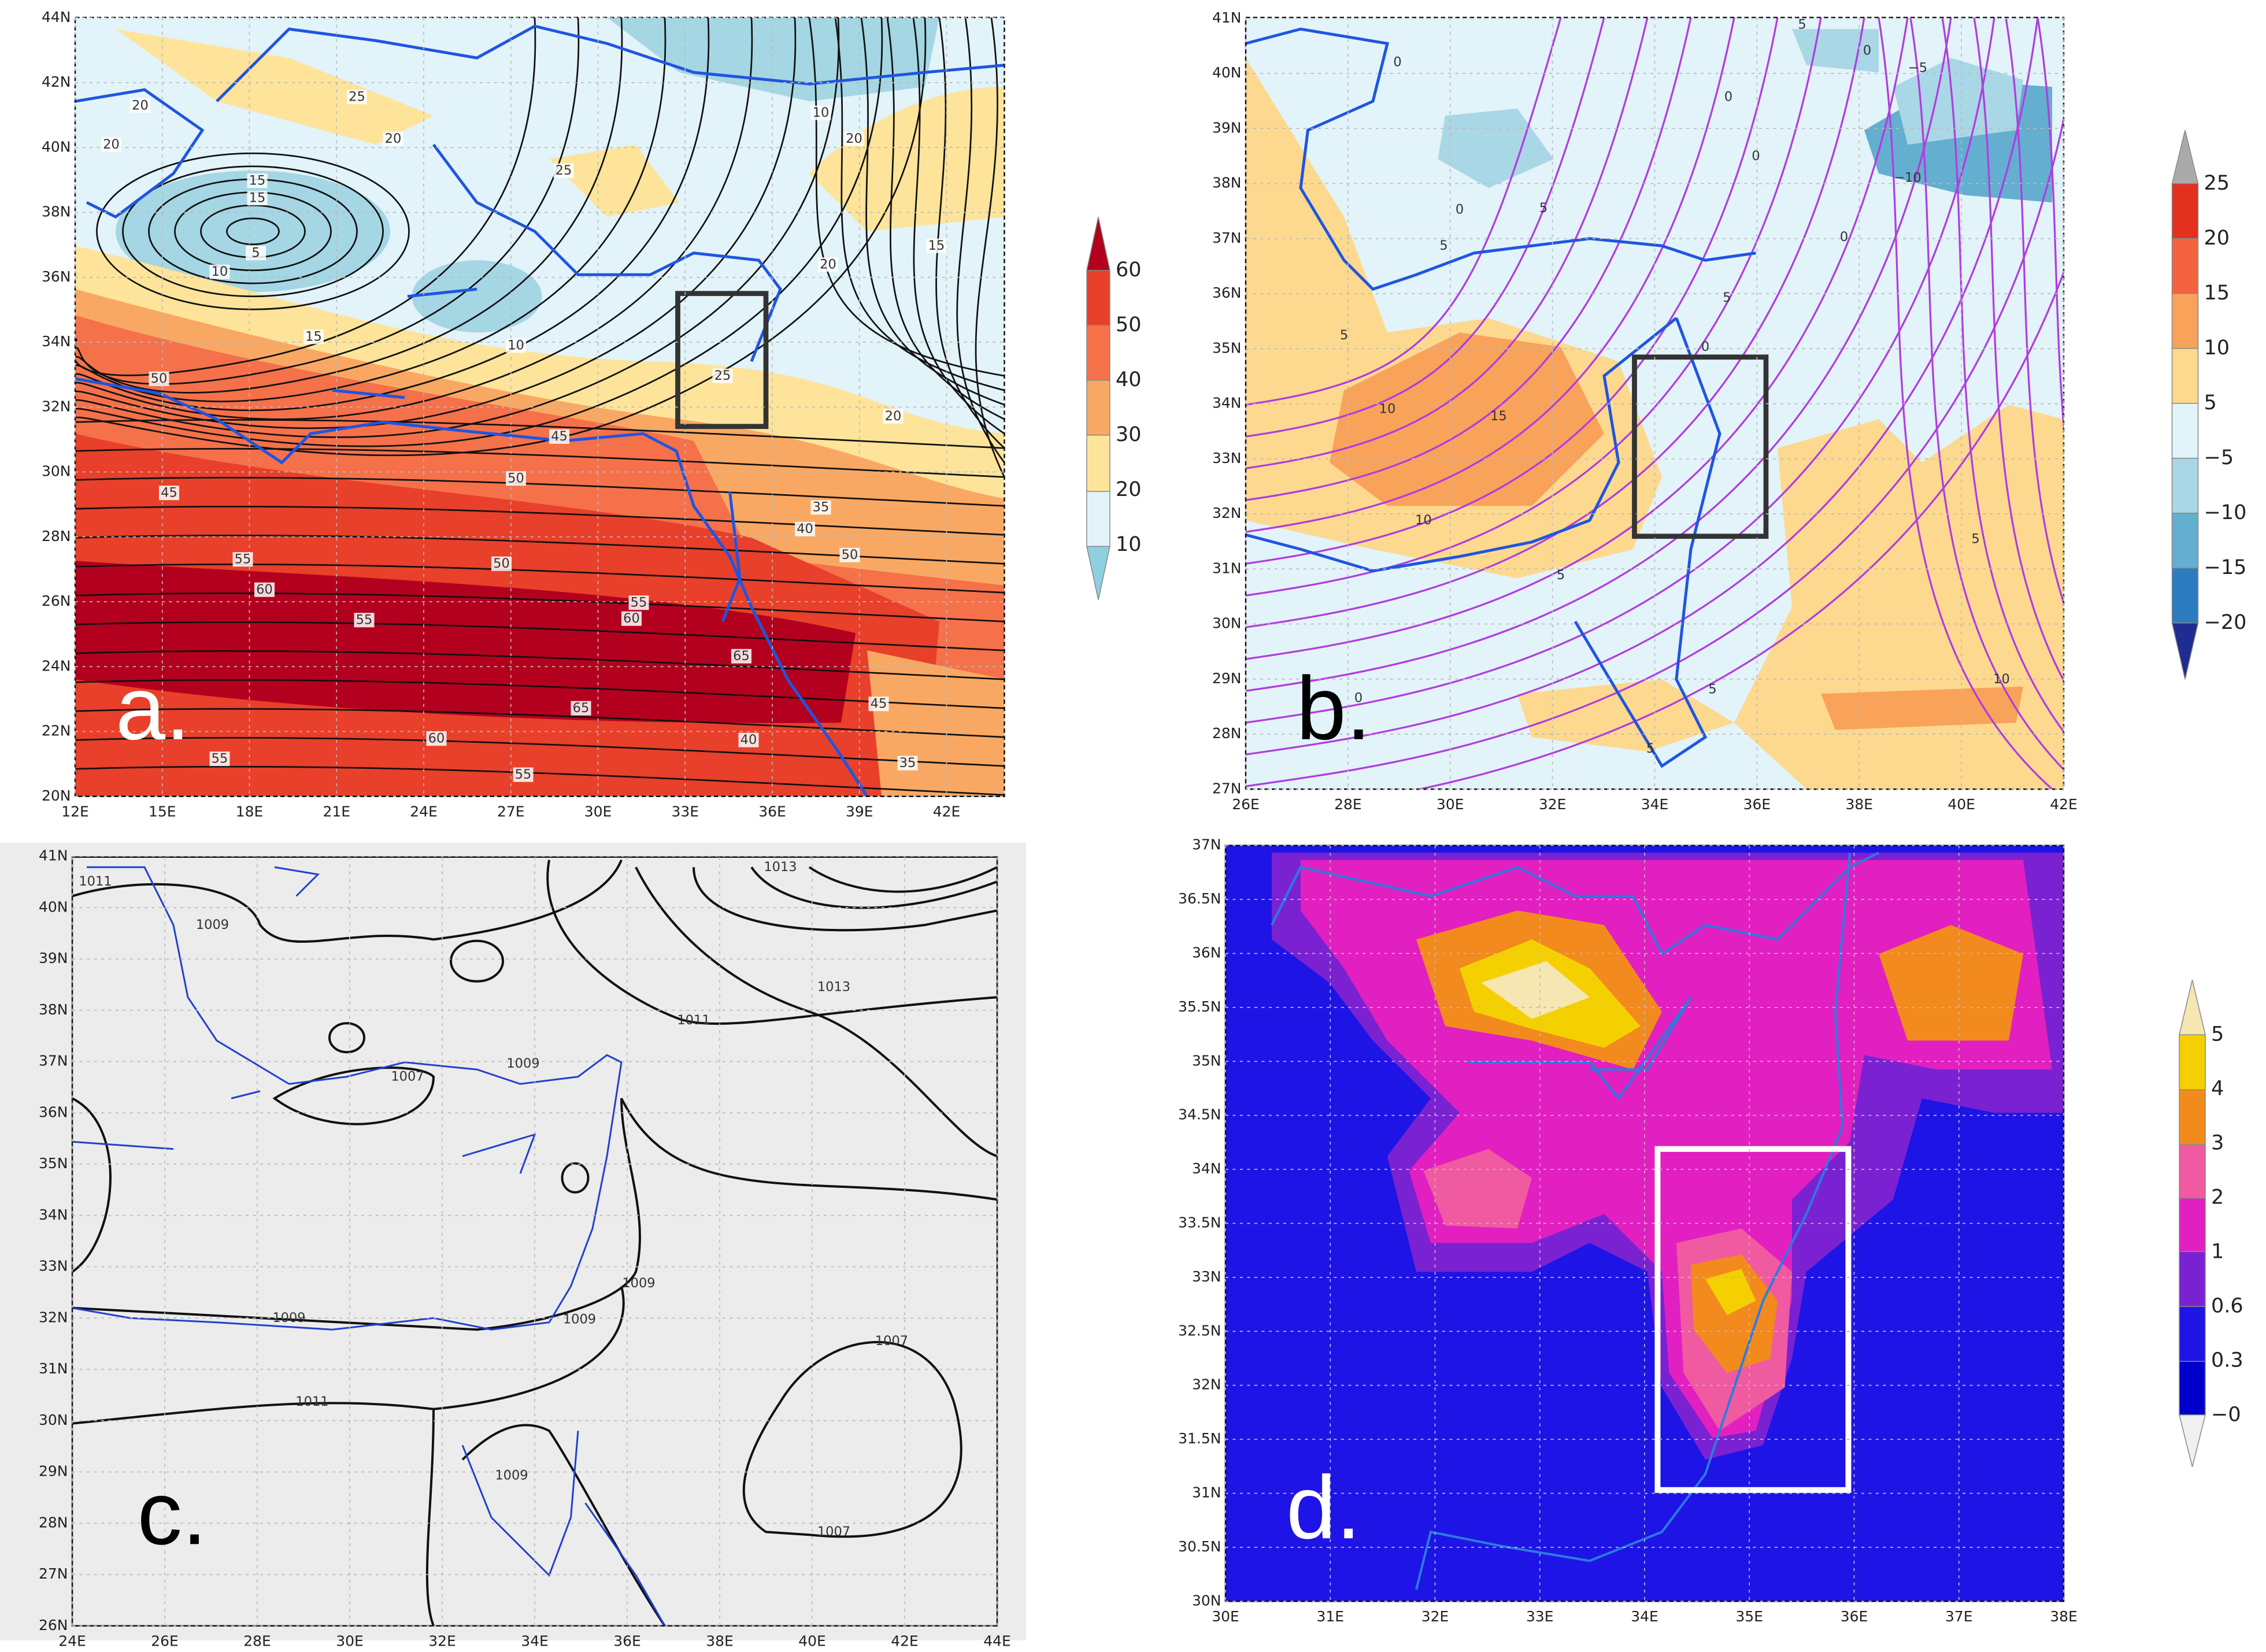 The height and width of the screenshot is (1652, 2266). What do you see at coordinates (57, 665) in the screenshot?
I see `y-tick-label: 24N` at bounding box center [57, 665].